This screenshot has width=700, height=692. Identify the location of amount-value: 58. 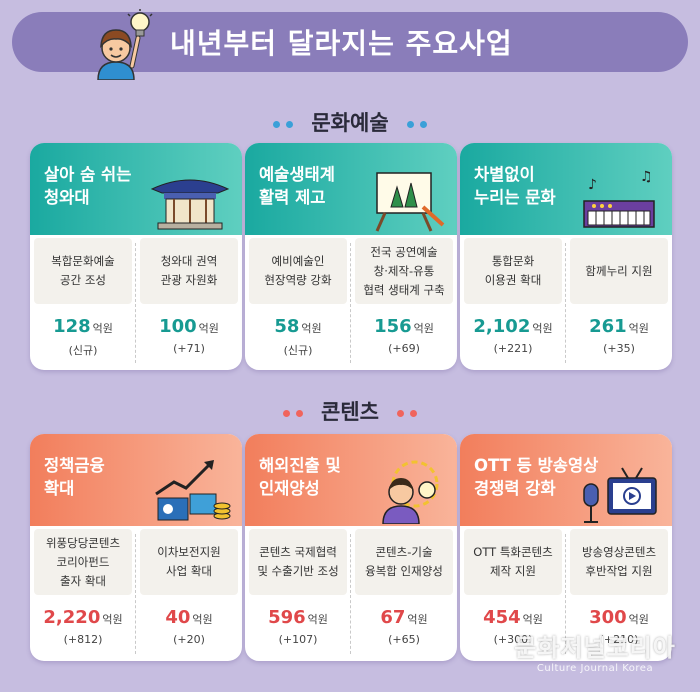
(287, 326).